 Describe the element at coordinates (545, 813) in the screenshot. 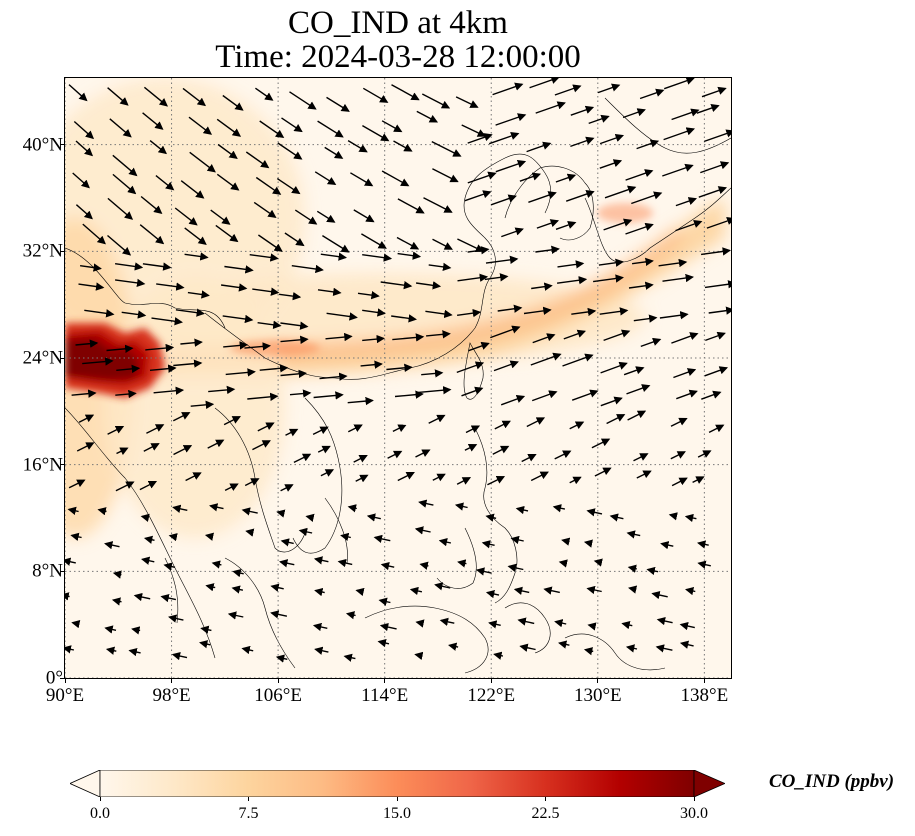

I see `colorbar-tick-label: 22.5` at that location.